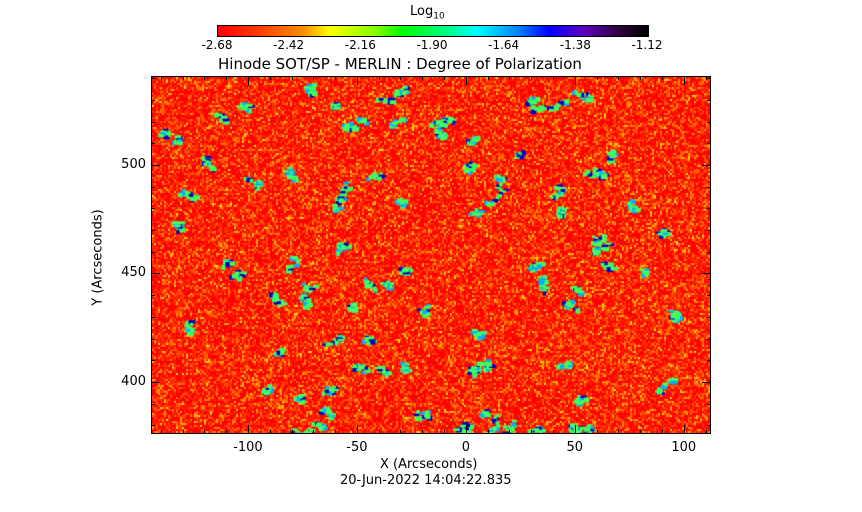 The height and width of the screenshot is (512, 862). I want to click on colorbar-label: Log10, so click(427, 13).